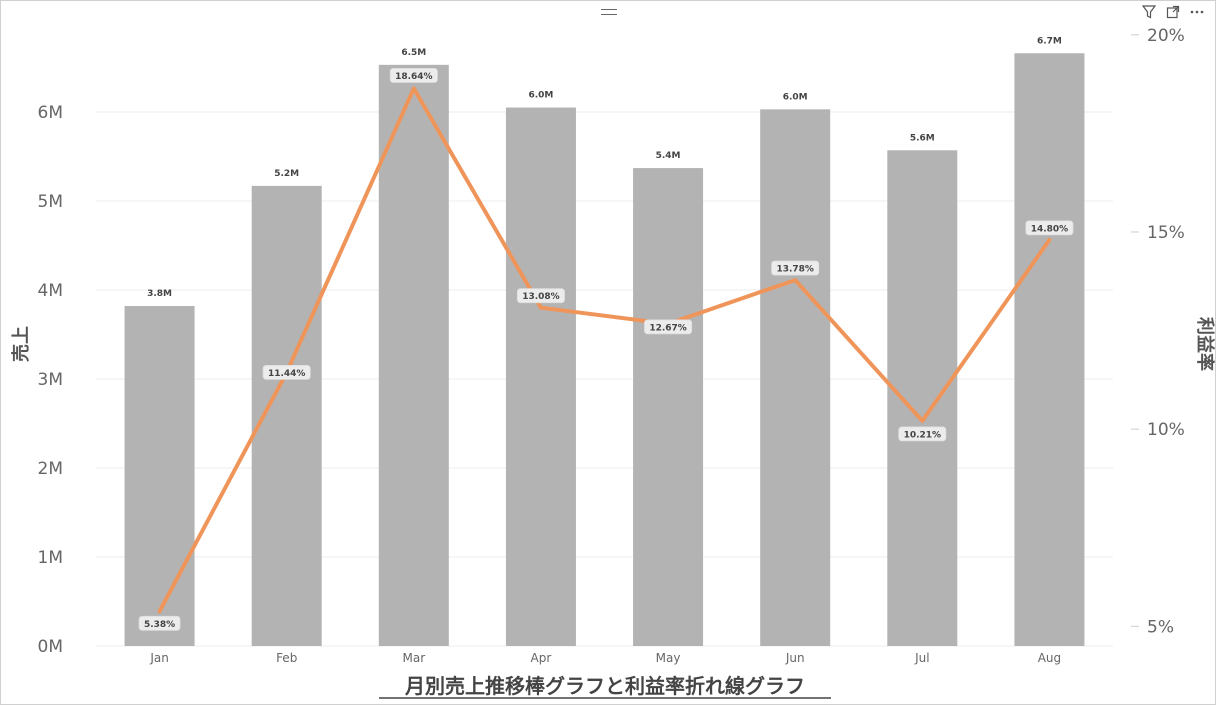 The image size is (1216, 705). Describe the element at coordinates (605, 658) in the screenshot. I see `x-axis: Jan Feb Mar Apr May Jun Jul Aug` at that location.